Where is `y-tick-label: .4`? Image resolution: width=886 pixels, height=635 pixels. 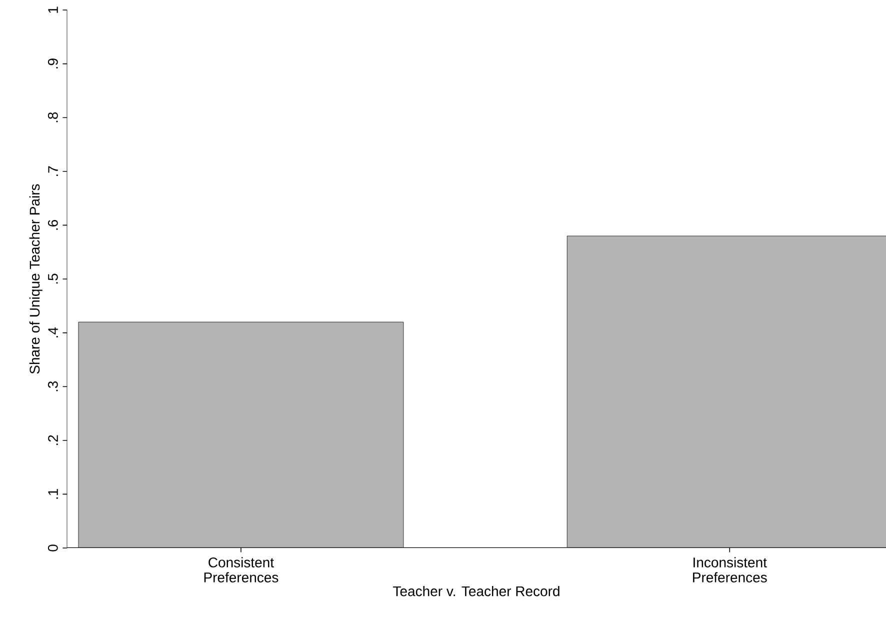
y-tick-label: .4 is located at coordinates (53, 332).